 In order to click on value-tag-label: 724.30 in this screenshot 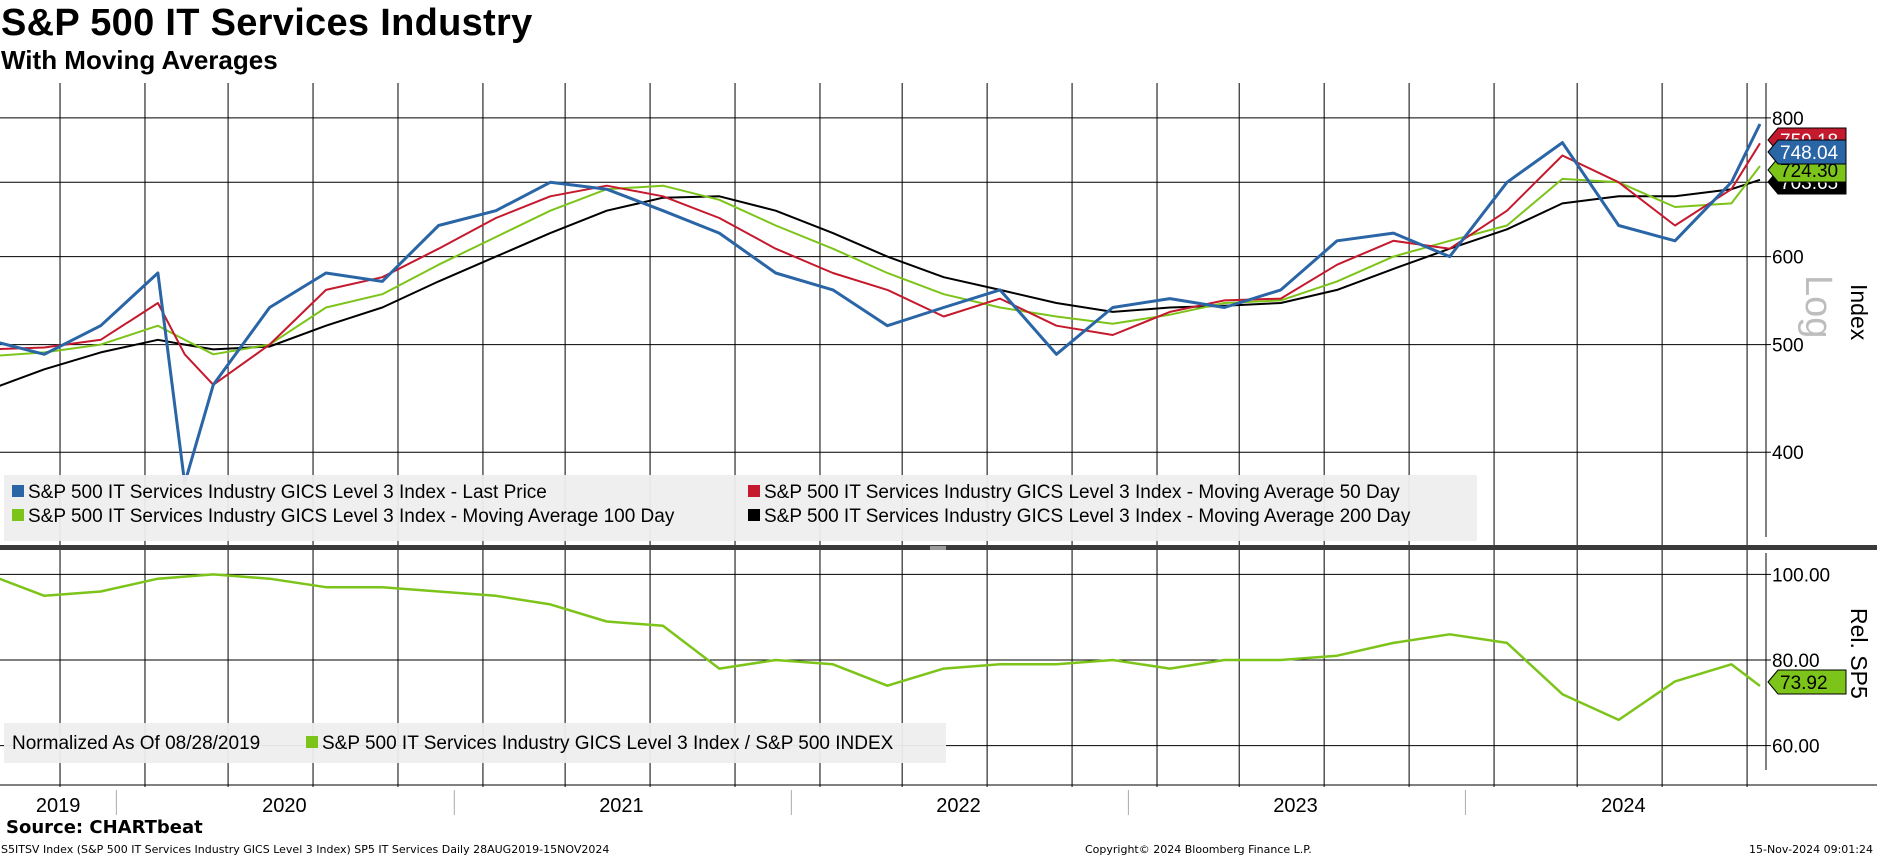, I will do `click(1809, 171)`.